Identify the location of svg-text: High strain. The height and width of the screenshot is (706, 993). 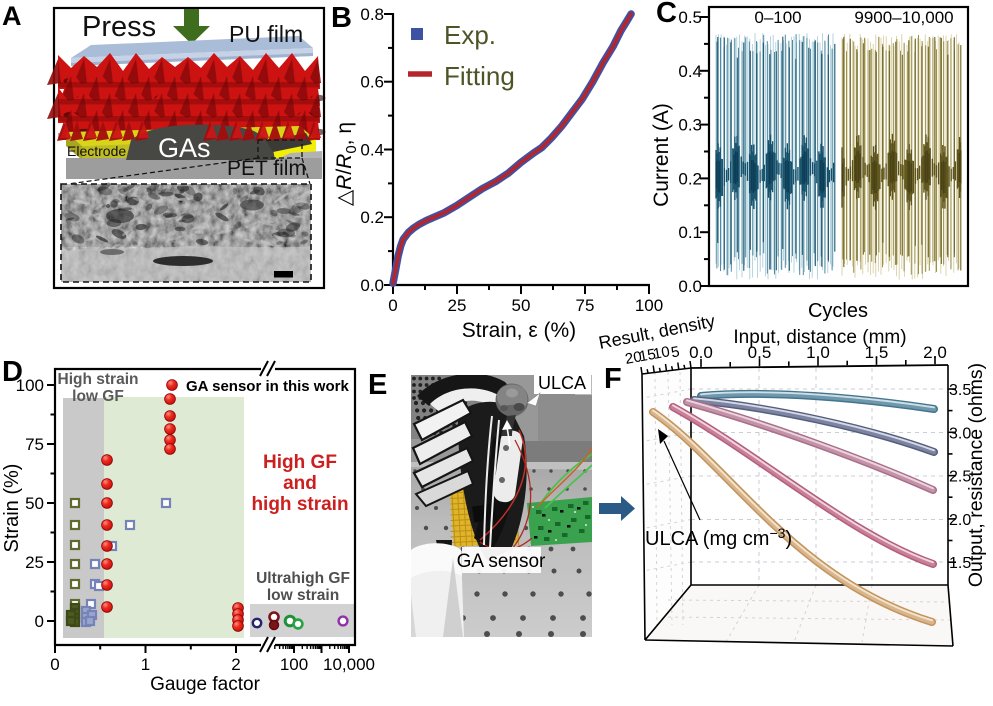
(98, 379).